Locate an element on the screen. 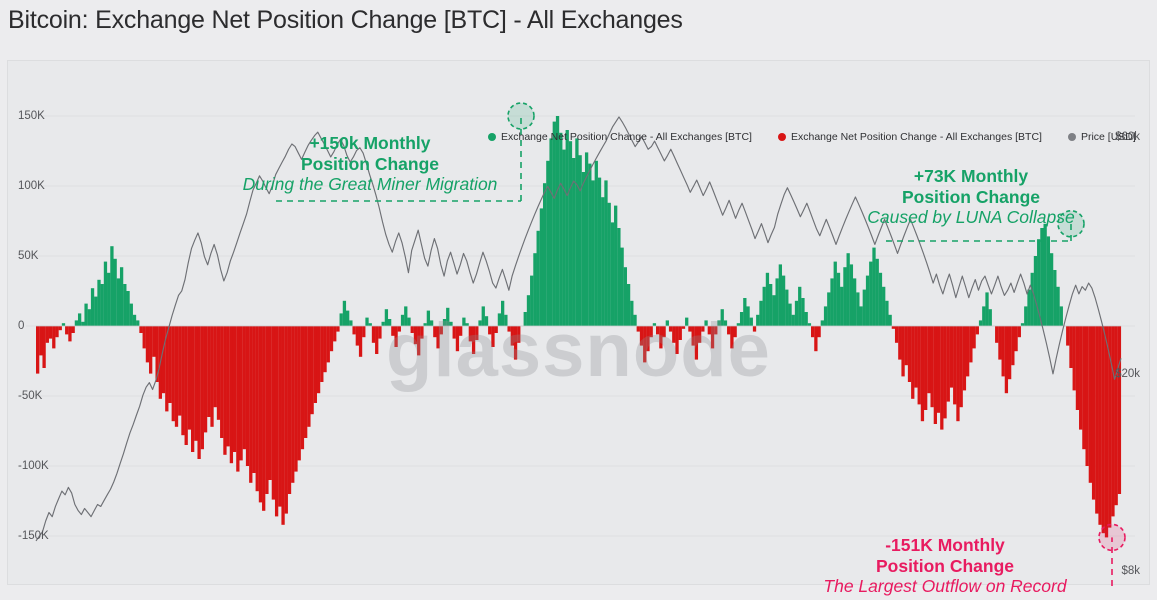  annotation-line3: During the Great Miner Migration is located at coordinates (370, 184).